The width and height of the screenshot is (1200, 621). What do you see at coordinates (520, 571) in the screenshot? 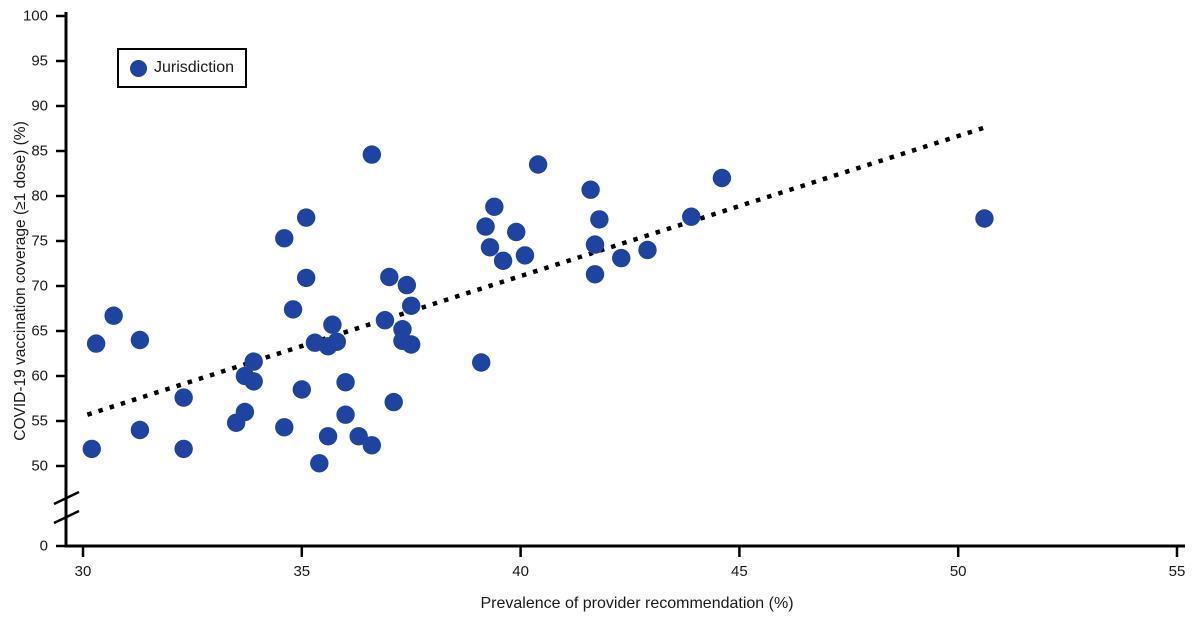
I see `x-tick-label: 40` at bounding box center [520, 571].